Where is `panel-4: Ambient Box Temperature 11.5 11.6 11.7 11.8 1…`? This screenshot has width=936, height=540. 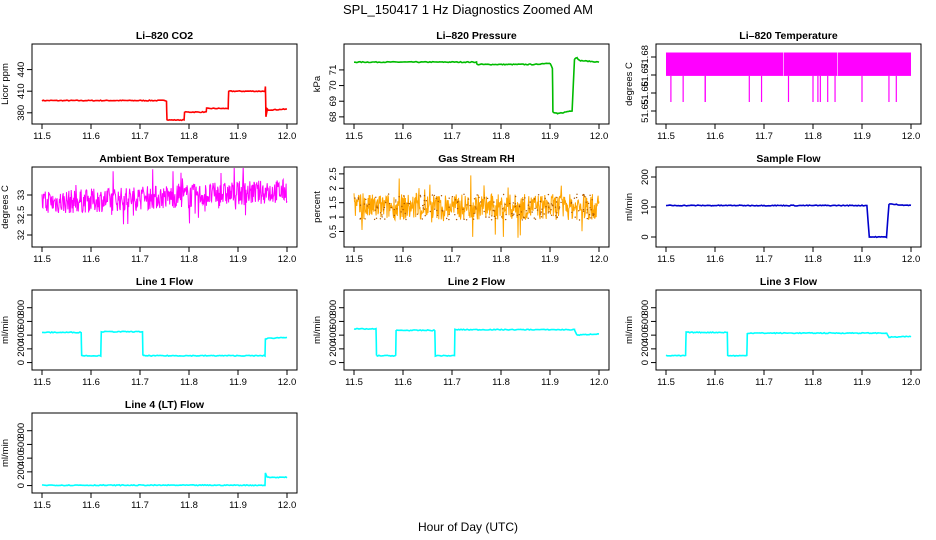 panel-4: Ambient Box Temperature 11.5 11.6 11.7 11.8 1… is located at coordinates (149, 209).